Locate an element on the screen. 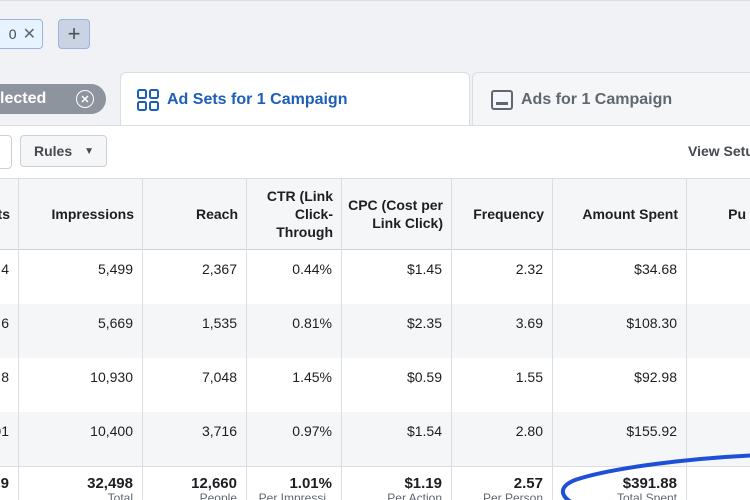 The width and height of the screenshot is (750, 500). cell-results: 6 is located at coordinates (5, 323).